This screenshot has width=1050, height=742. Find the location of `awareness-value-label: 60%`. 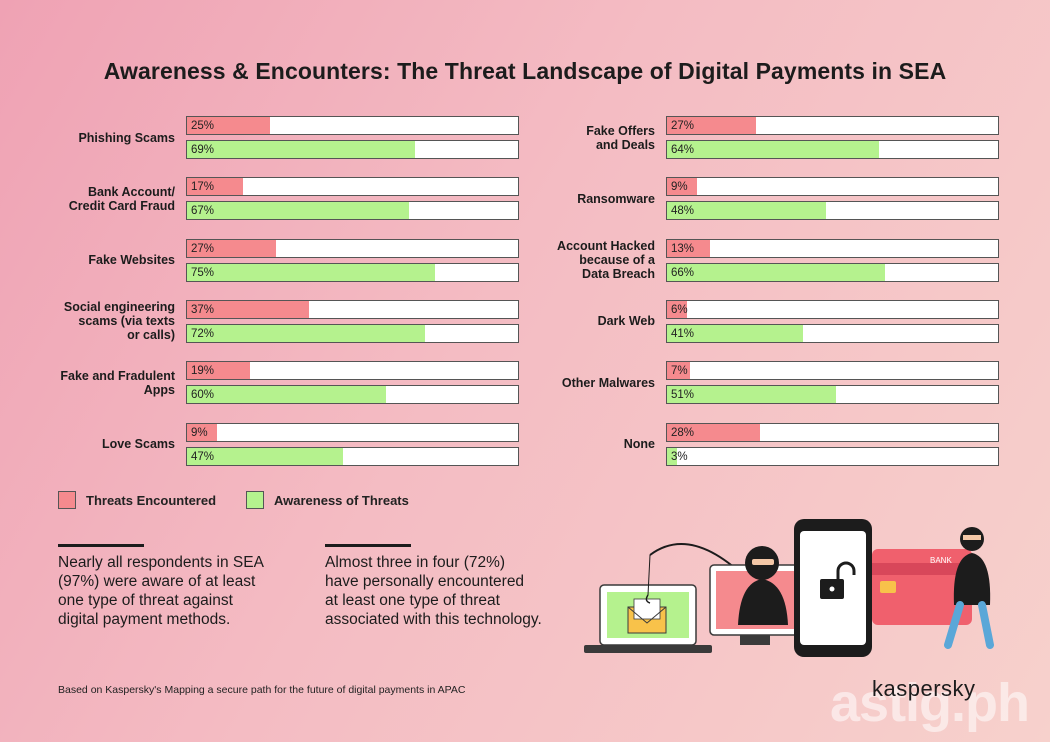

awareness-value-label: 60% is located at coordinates (203, 395).